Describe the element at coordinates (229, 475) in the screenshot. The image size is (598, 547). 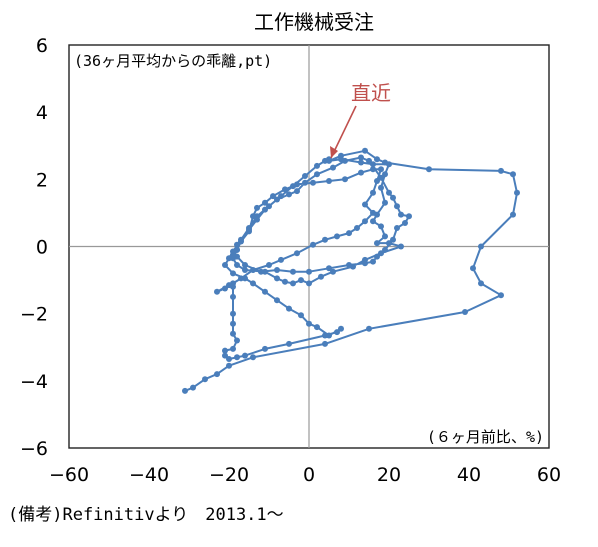
I see `x-tick-label: −20` at that location.